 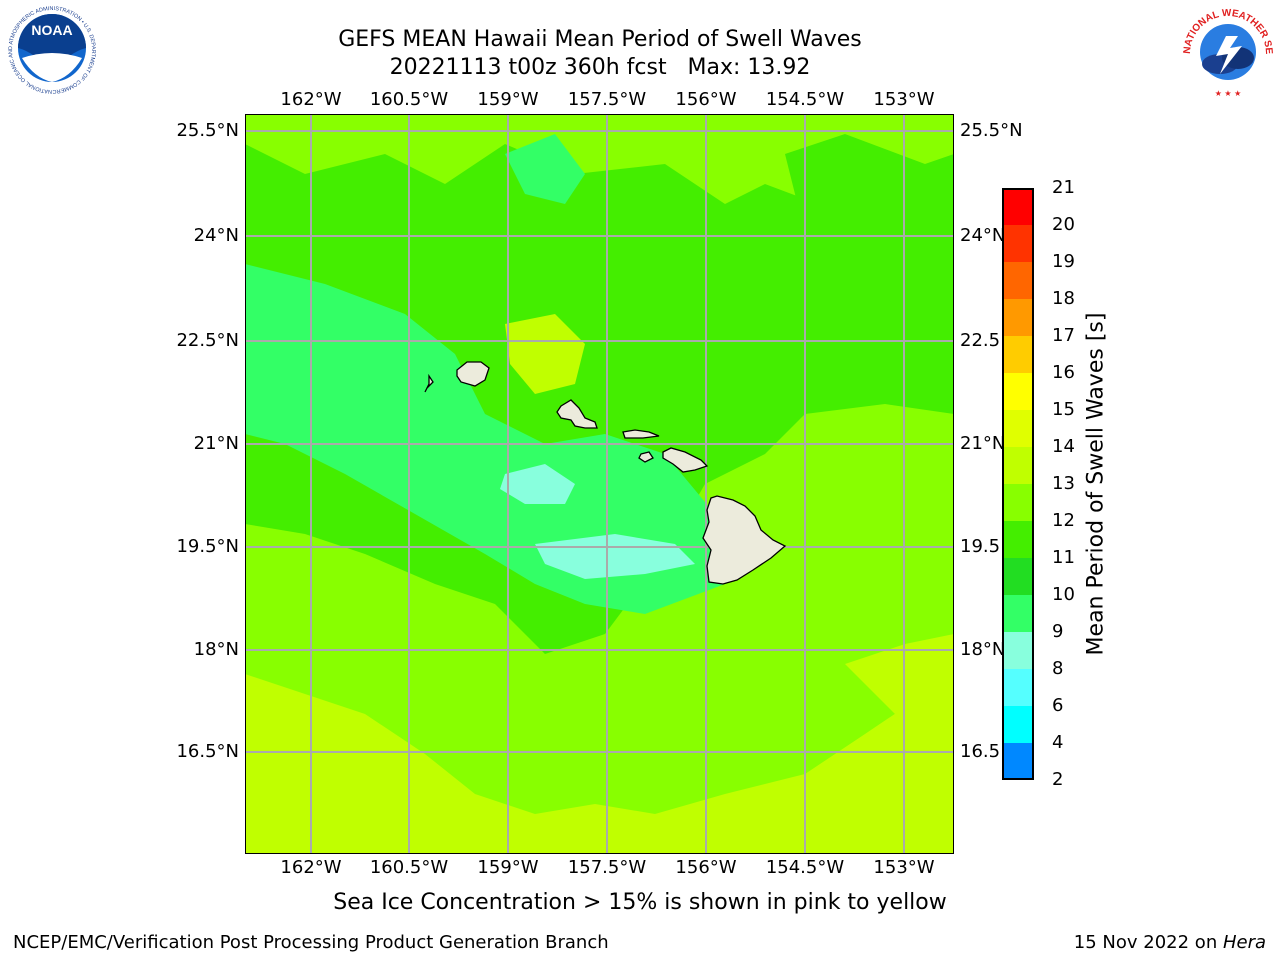 What do you see at coordinates (1226, 50) in the screenshot?
I see `nws-logo: NATIONAL WEATHER SERVICE ★ ★ ★` at bounding box center [1226, 50].